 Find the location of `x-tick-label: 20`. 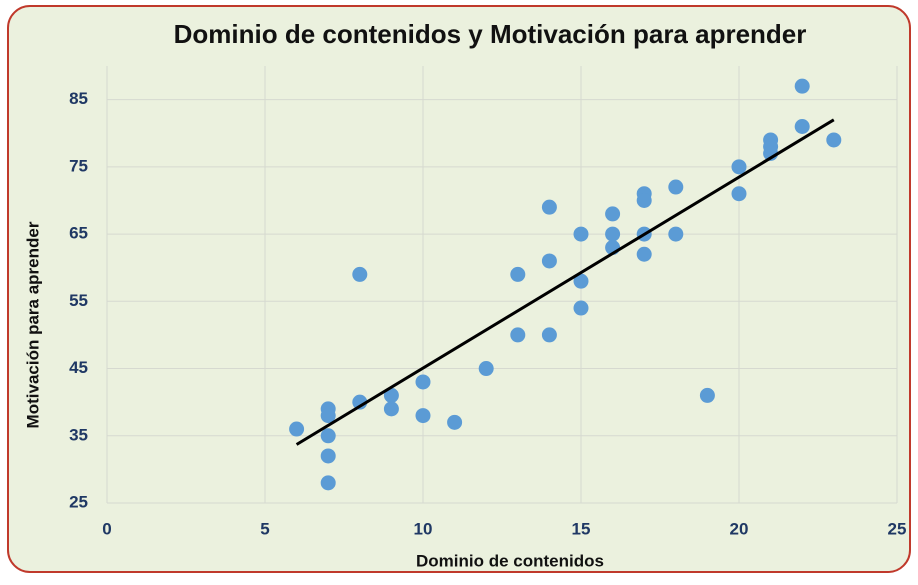

x-tick-label: 20 is located at coordinates (739, 528).